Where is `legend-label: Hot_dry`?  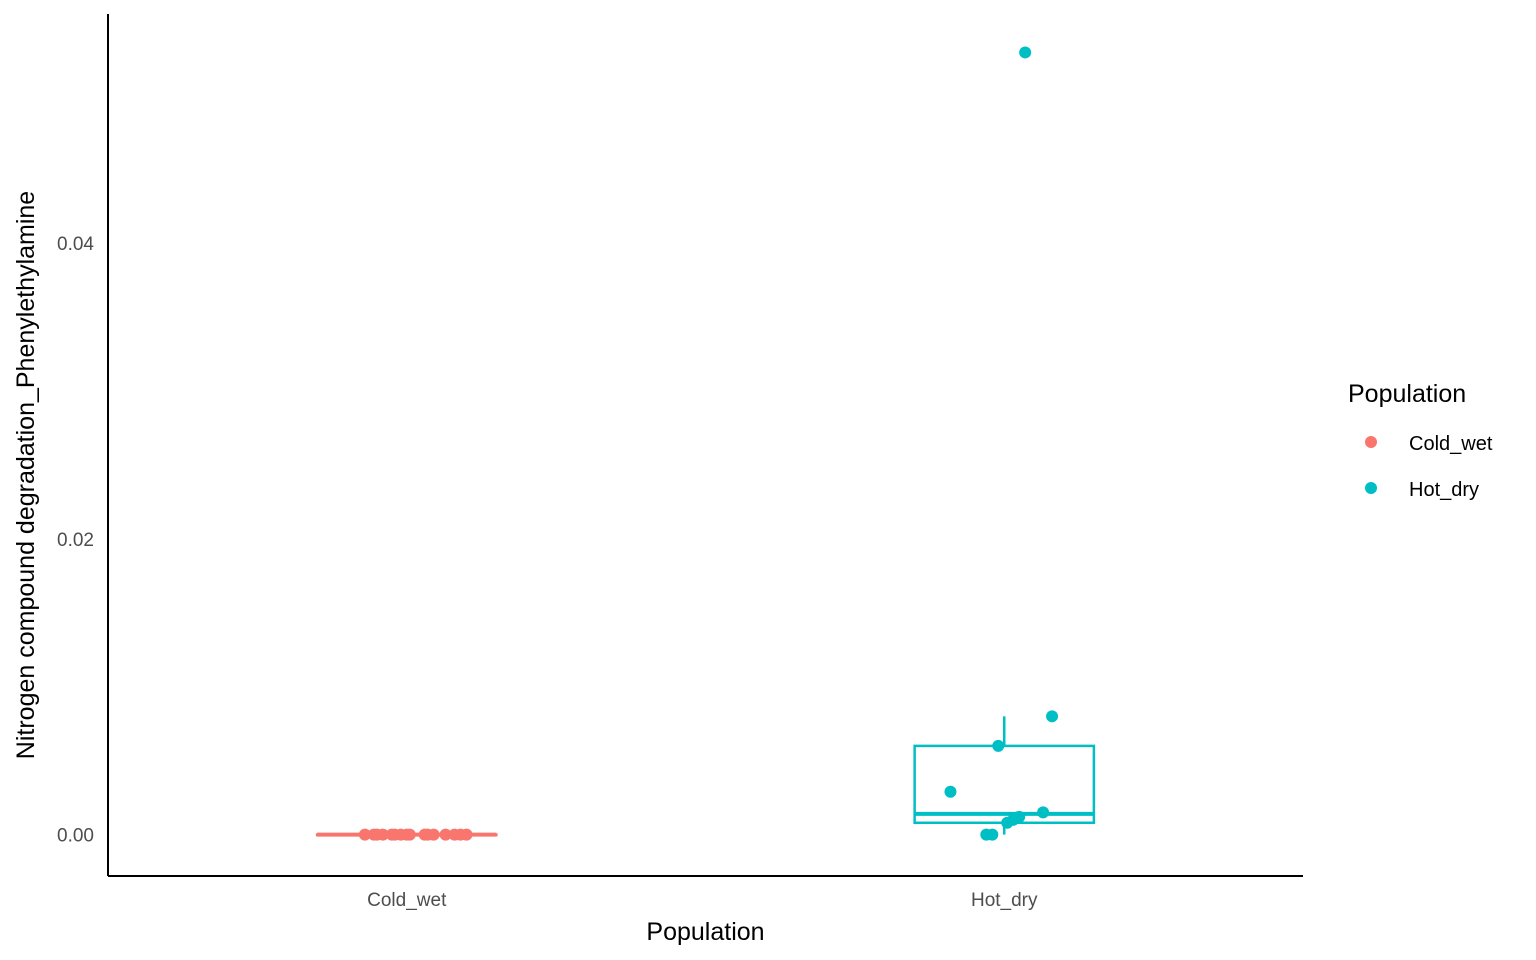
legend-label: Hot_dry is located at coordinates (1444, 490).